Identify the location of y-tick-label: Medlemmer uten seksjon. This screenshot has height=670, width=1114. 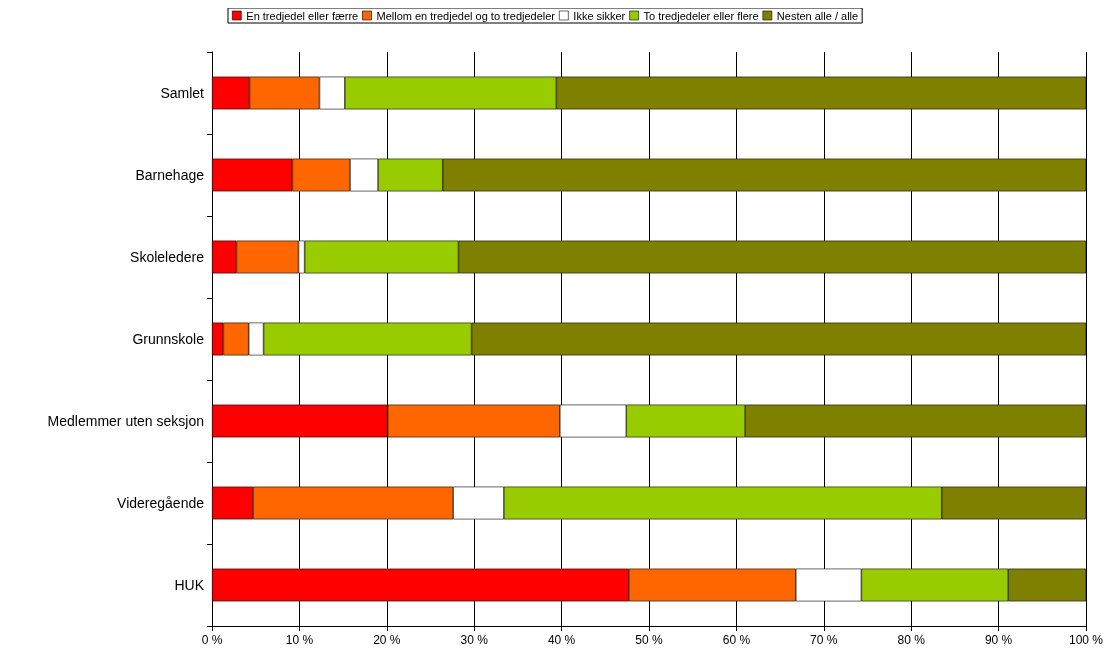
(125, 421).